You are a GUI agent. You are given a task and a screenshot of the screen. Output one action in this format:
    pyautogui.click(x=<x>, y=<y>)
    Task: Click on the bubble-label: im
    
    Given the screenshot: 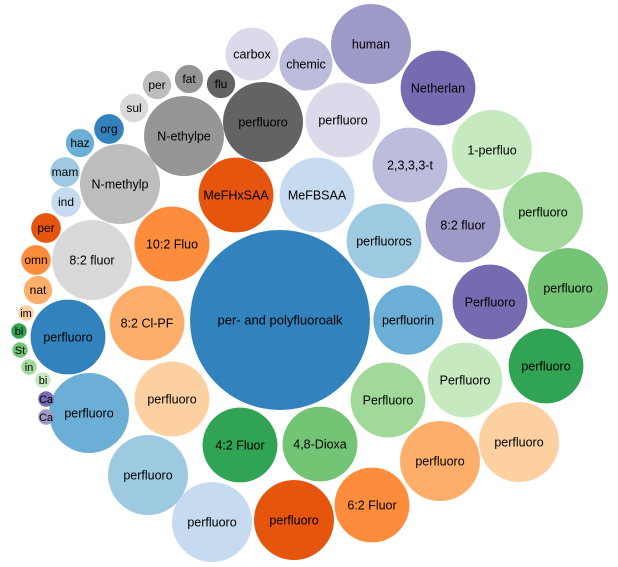 What is the action you would take?
    pyautogui.click(x=26, y=314)
    